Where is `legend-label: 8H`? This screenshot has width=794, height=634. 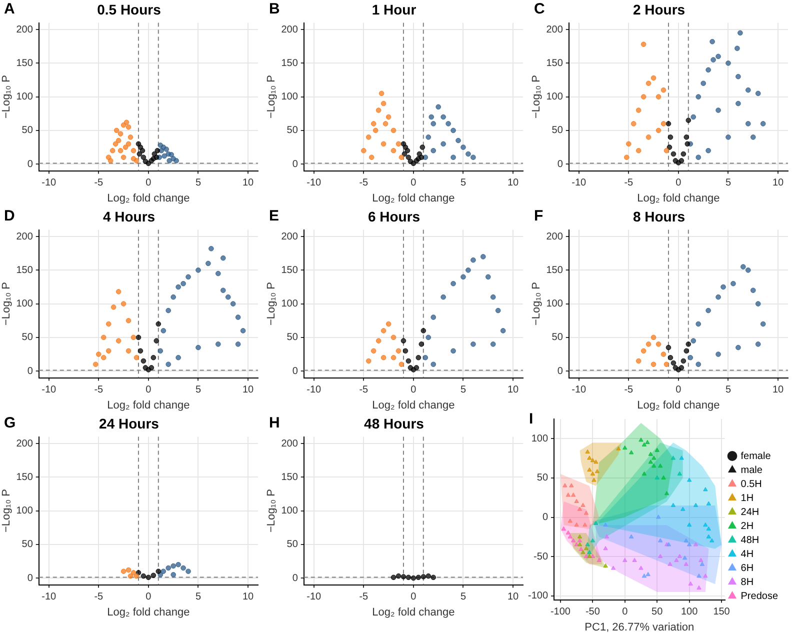 legend-label: 8H is located at coordinates (747, 582).